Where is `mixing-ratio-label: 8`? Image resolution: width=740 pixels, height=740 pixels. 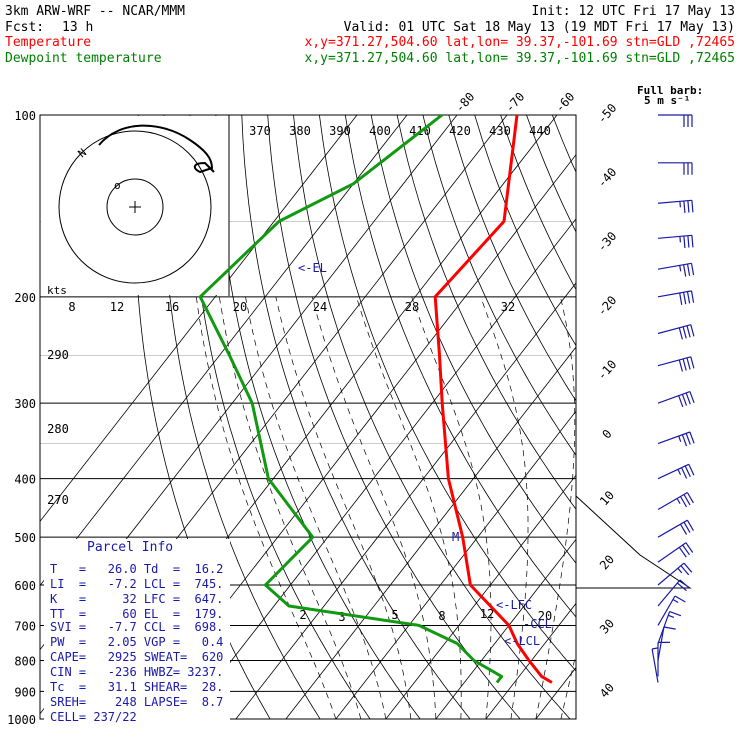 mixing-ratio-label: 8 is located at coordinates (71, 307).